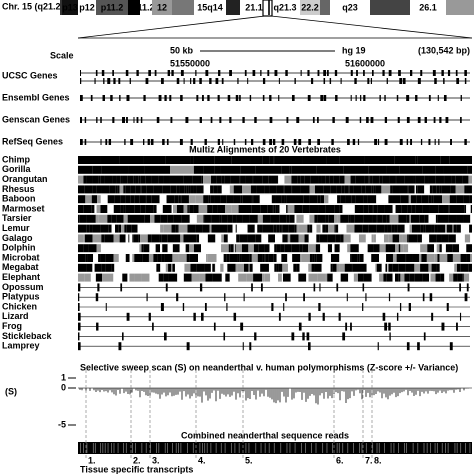 Image resolution: width=474 pixels, height=474 pixels. I want to click on species-label: Opossum, so click(23, 287).